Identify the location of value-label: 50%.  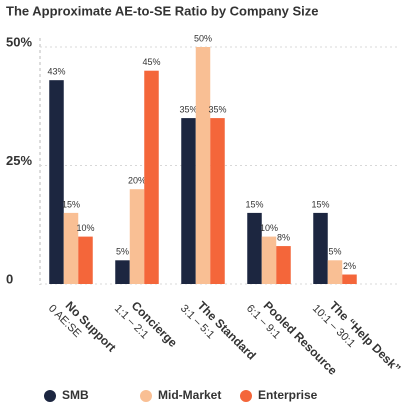
(203, 38).